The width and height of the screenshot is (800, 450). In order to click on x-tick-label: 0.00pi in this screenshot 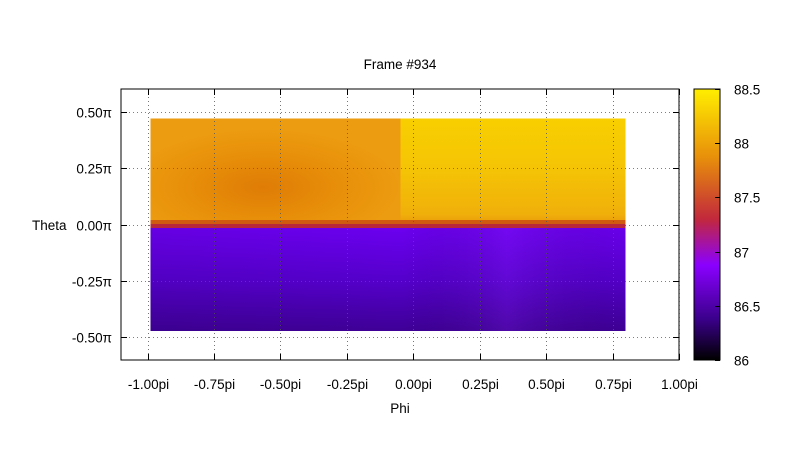, I will do `click(413, 384)`.